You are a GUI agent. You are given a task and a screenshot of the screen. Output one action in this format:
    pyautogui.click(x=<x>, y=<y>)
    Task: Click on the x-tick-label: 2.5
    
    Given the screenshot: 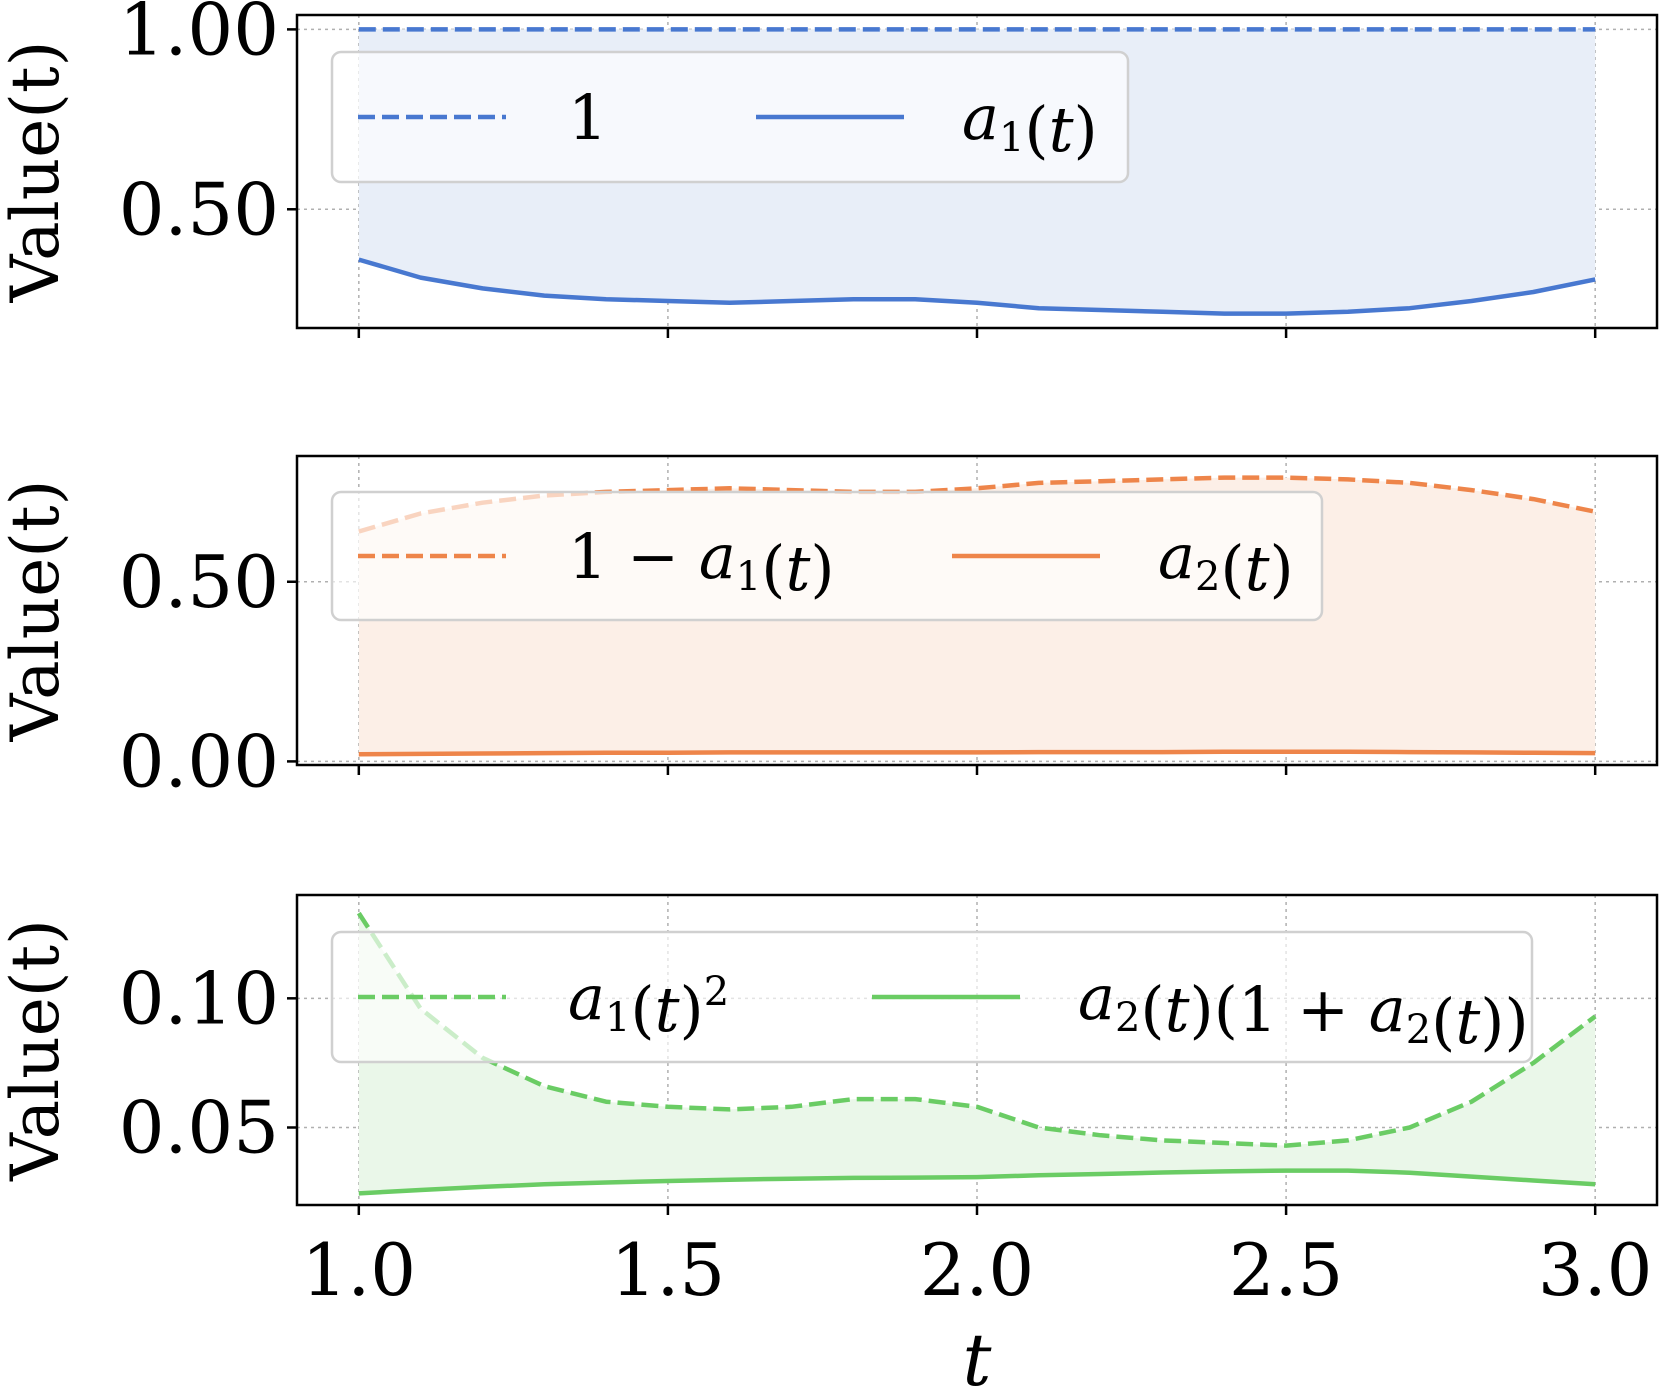 What is the action you would take?
    pyautogui.click(x=1286, y=1270)
    